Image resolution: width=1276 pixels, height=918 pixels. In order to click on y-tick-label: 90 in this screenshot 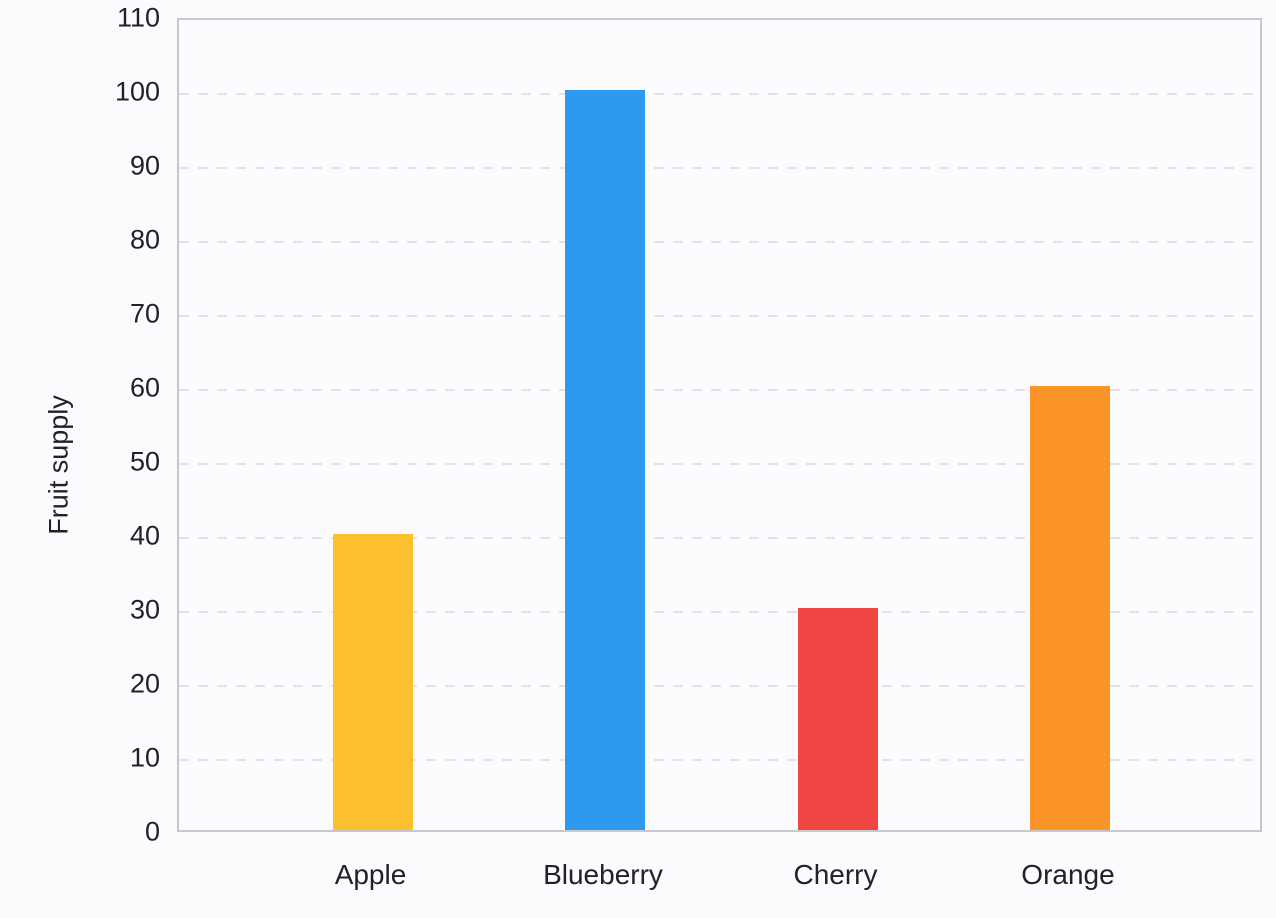, I will do `click(144, 165)`.